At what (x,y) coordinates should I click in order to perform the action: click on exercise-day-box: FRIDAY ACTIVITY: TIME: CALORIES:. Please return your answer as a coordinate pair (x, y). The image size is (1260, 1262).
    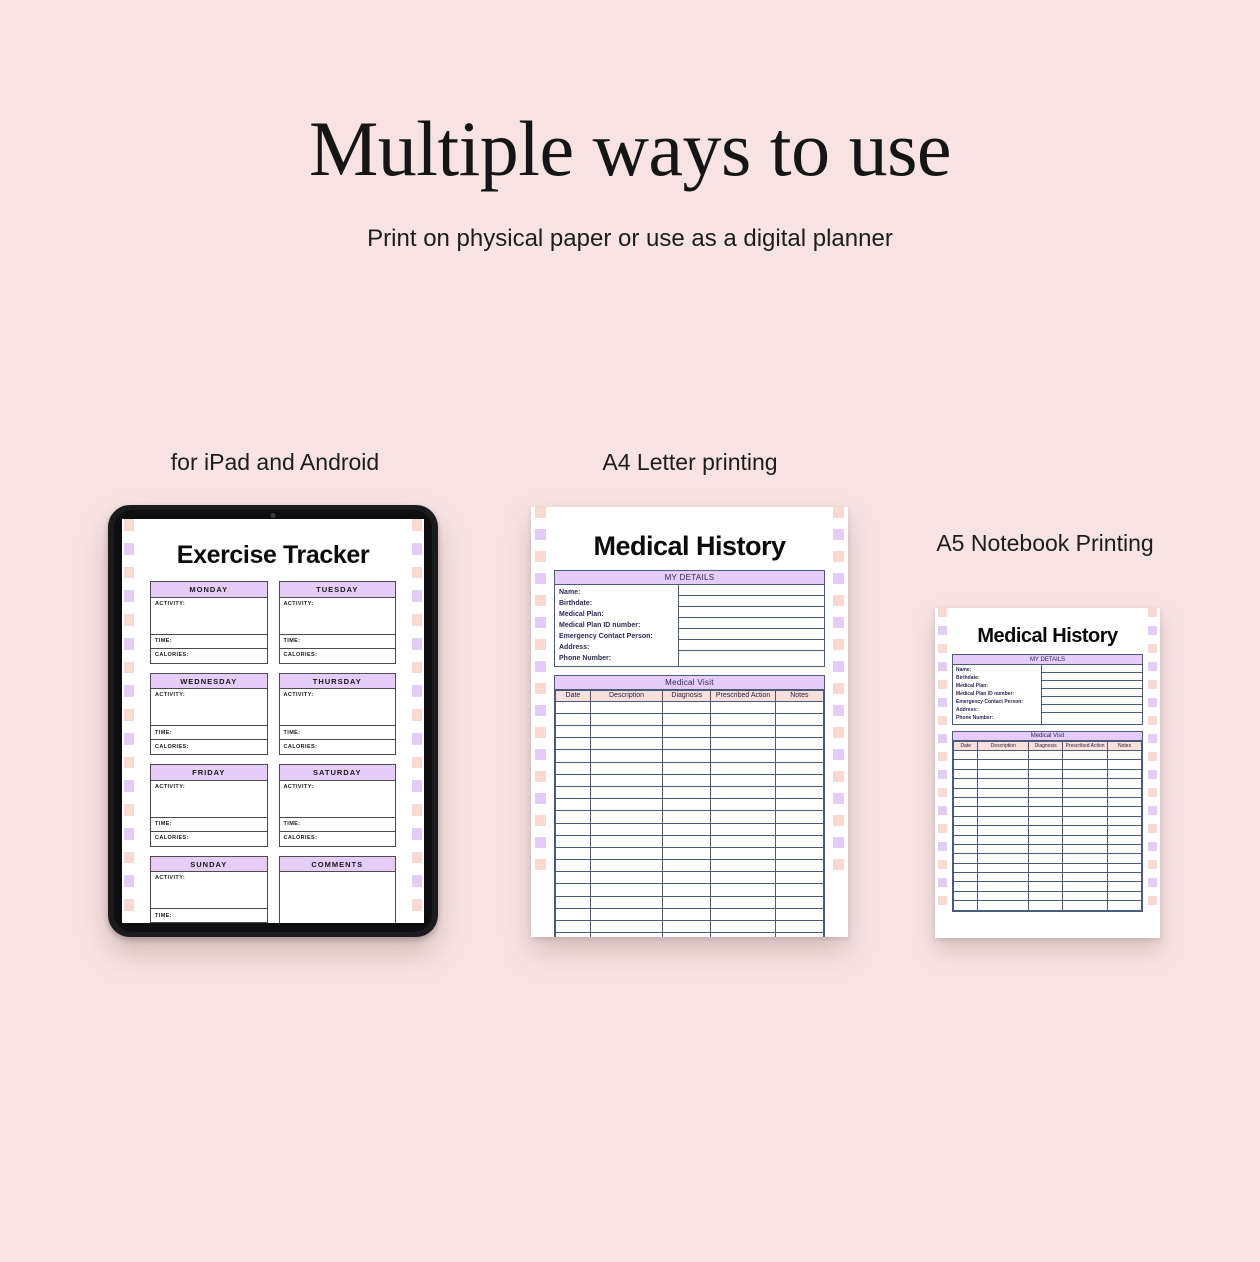
    Looking at the image, I should click on (209, 805).